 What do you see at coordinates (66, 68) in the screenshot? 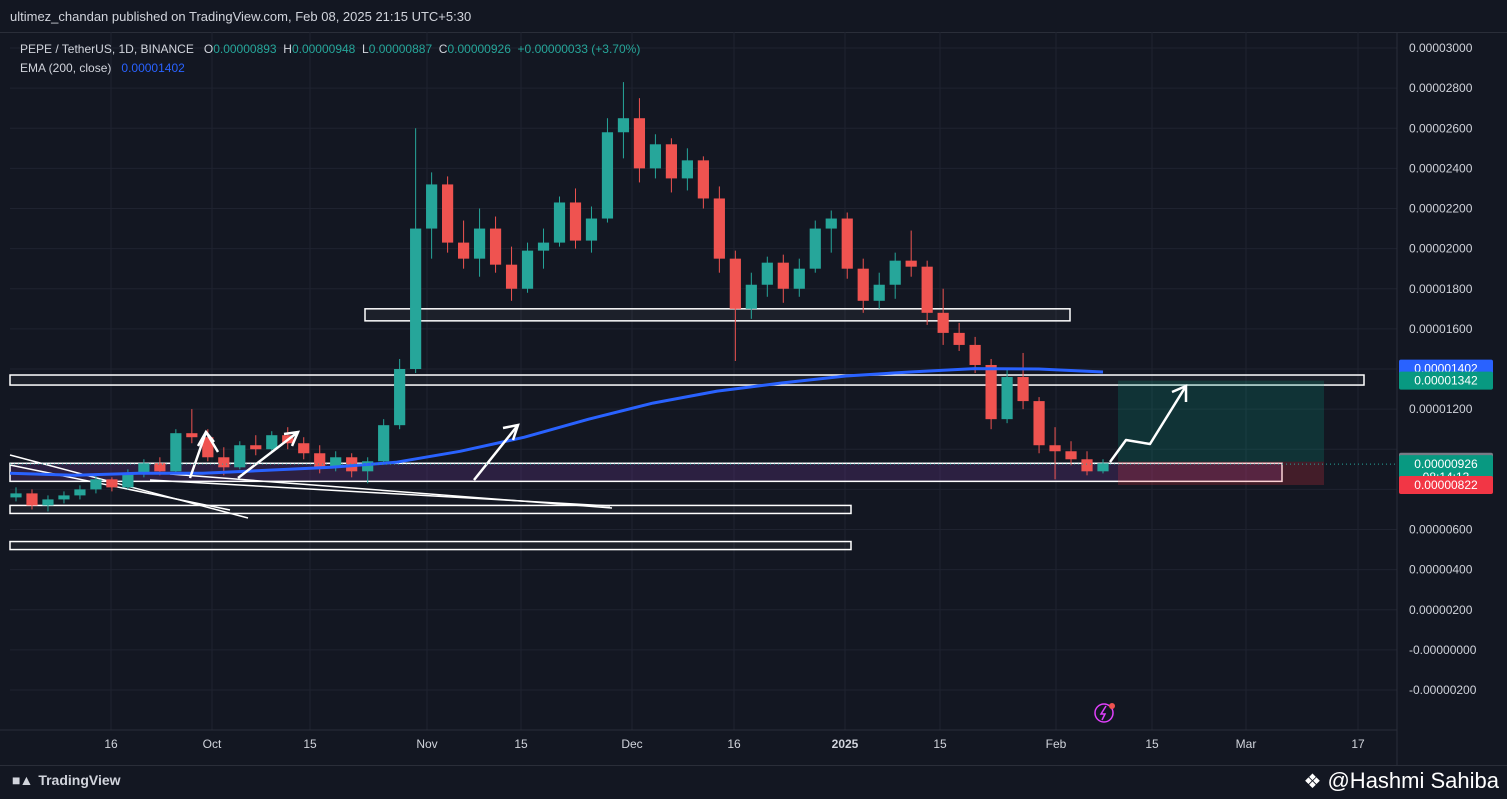
I see `ema-label: EMA (200, close)` at bounding box center [66, 68].